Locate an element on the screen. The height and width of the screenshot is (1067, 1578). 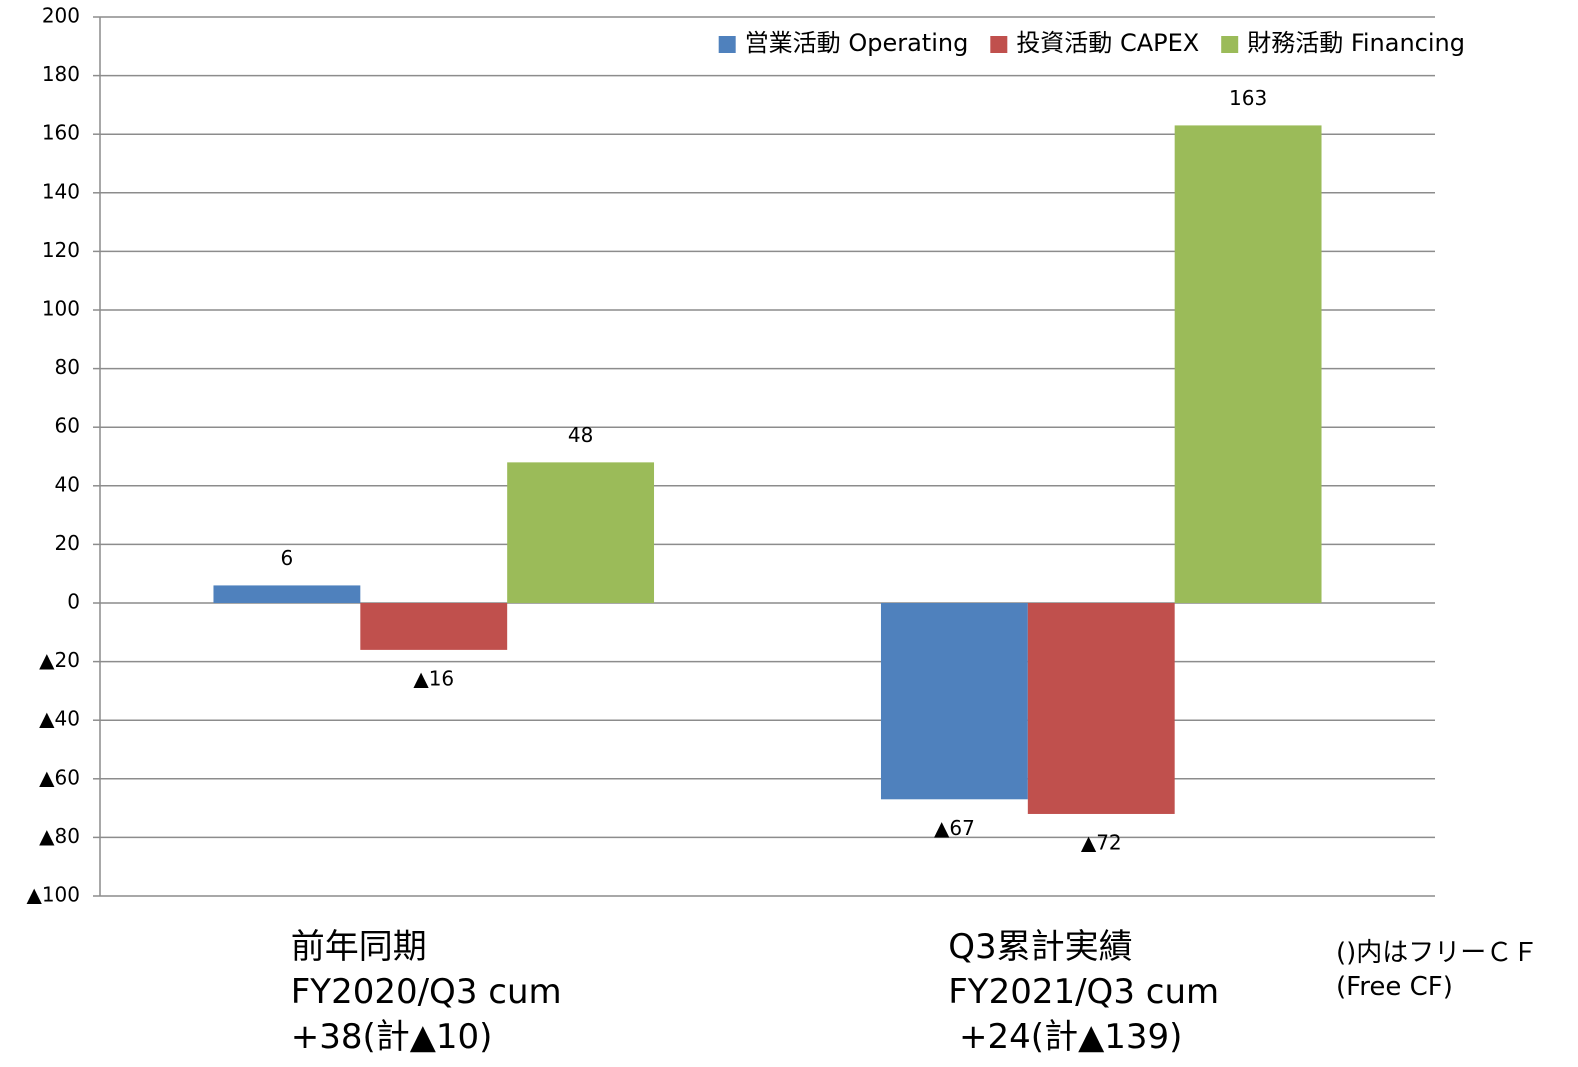
x-tick-label: Q3累計実績 FY2021/Q3 cum +24(計▲139) is located at coordinates (1084, 992).